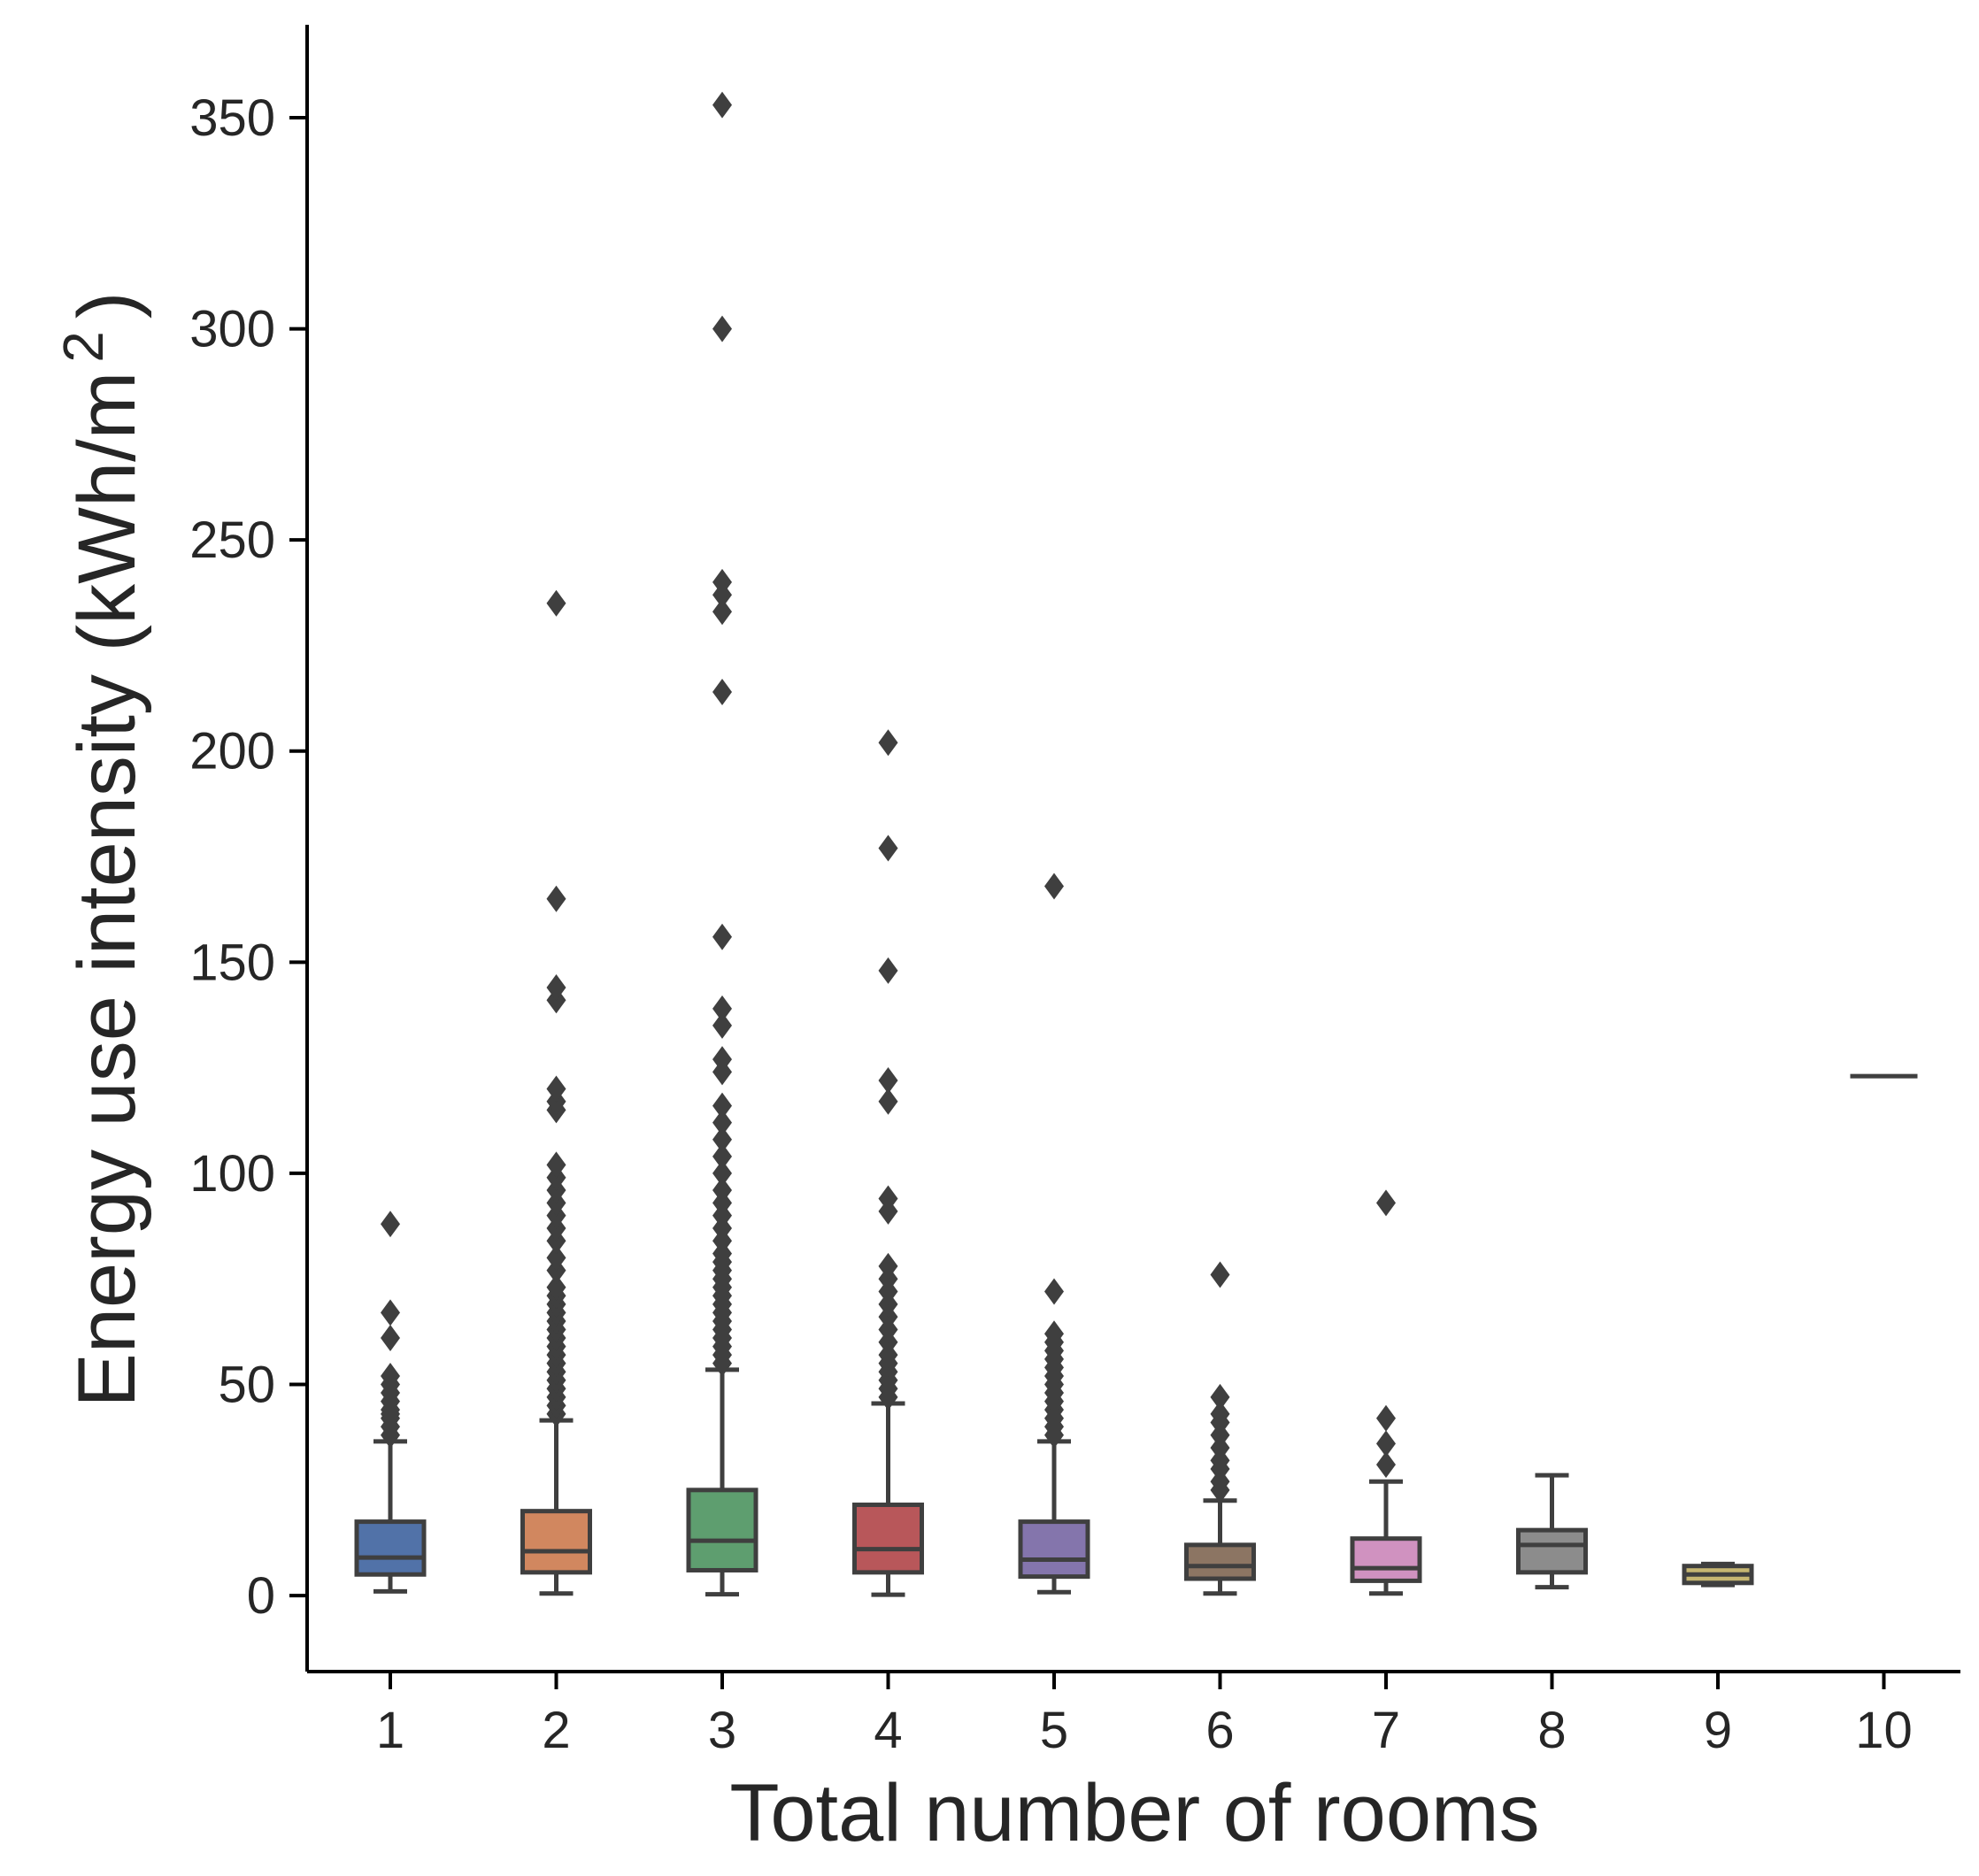 The height and width of the screenshot is (1876, 1979). Describe the element at coordinates (232, 752) in the screenshot. I see `y-tick-label: 200` at that location.